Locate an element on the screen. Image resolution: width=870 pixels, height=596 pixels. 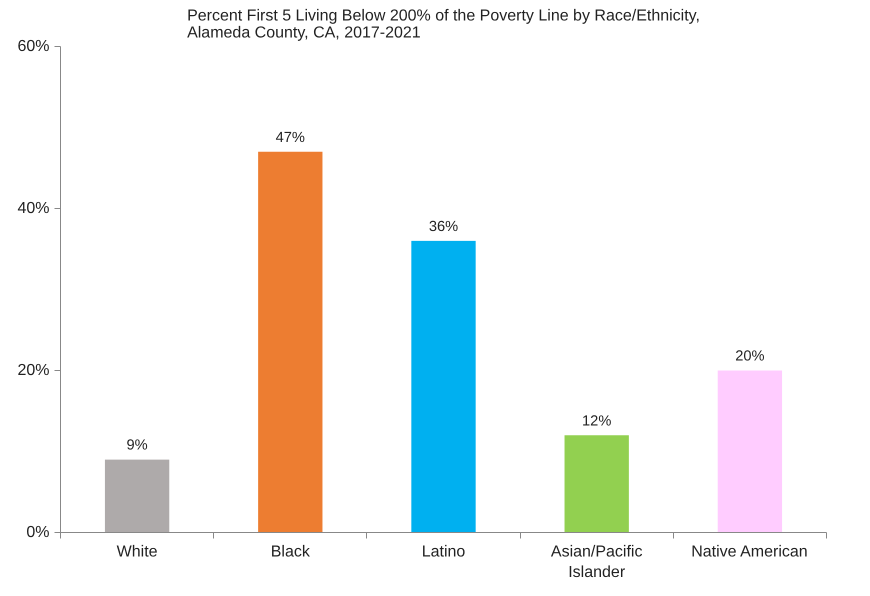
y-tick-label: 0% is located at coordinates (38, 532).